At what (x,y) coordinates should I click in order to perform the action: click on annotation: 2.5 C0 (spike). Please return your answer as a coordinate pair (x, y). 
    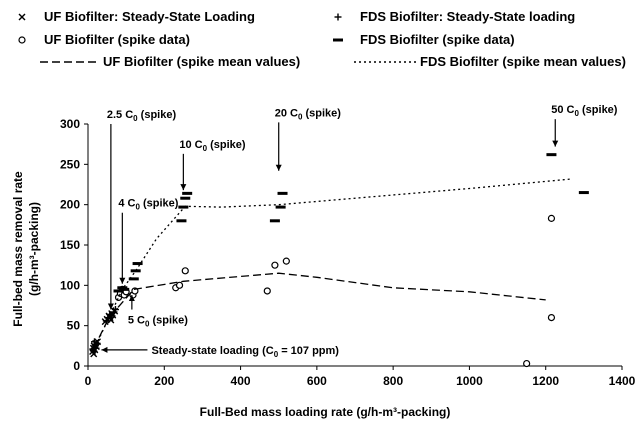
    Looking at the image, I should click on (142, 209).